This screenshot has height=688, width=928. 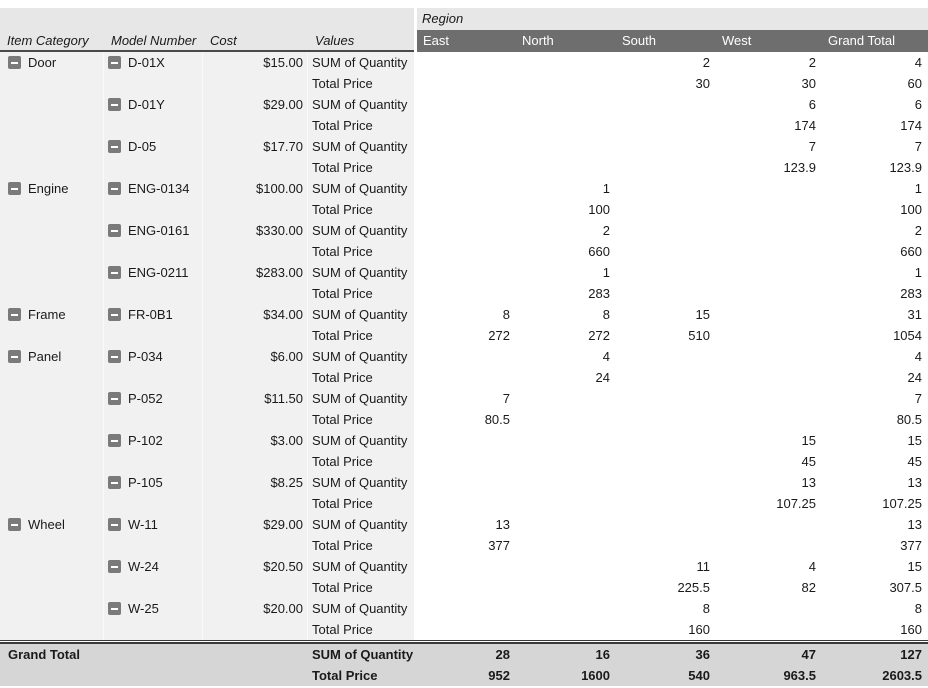 What do you see at coordinates (153, 188) in the screenshot?
I see `model-cell: ENG-0134` at bounding box center [153, 188].